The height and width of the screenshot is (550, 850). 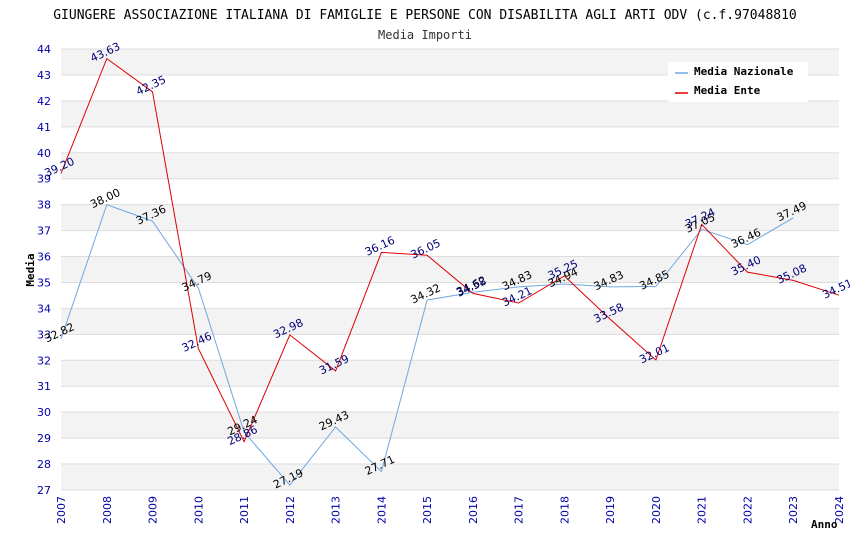 I want to click on x-axis-label: Anno, so click(x=824, y=524).